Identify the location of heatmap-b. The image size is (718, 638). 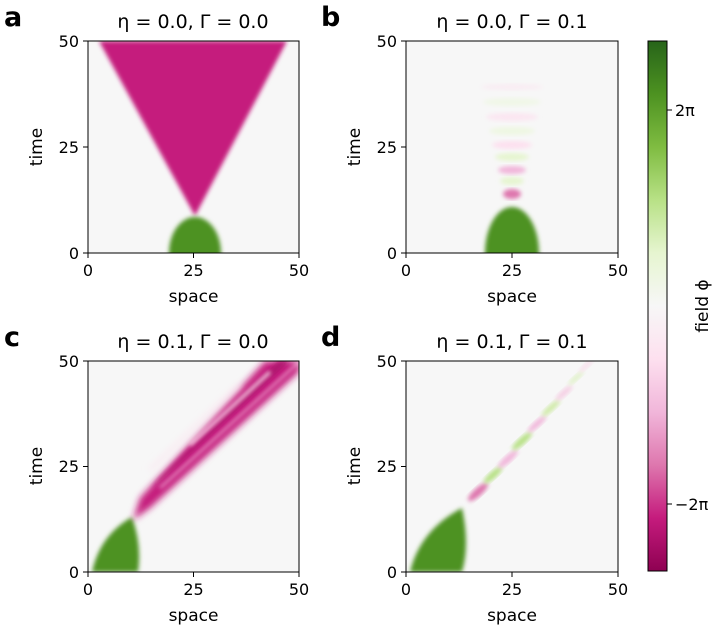
(512, 168).